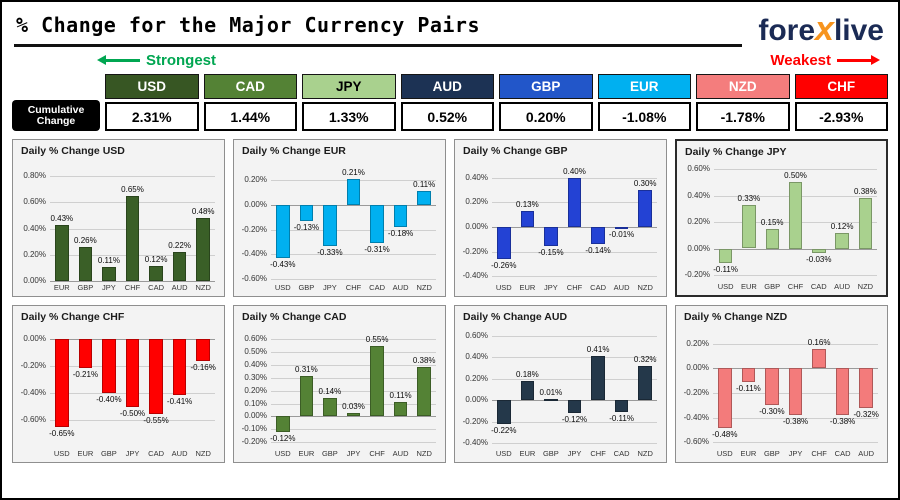  I want to click on bar-value-label: -0.03%, so click(819, 259).